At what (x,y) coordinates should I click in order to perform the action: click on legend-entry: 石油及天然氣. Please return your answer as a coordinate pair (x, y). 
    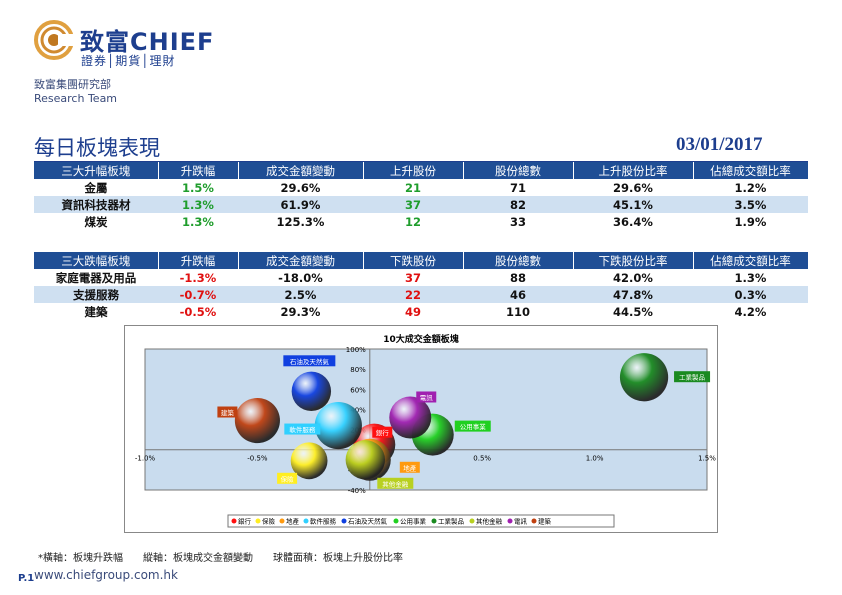
    Looking at the image, I should click on (368, 521).